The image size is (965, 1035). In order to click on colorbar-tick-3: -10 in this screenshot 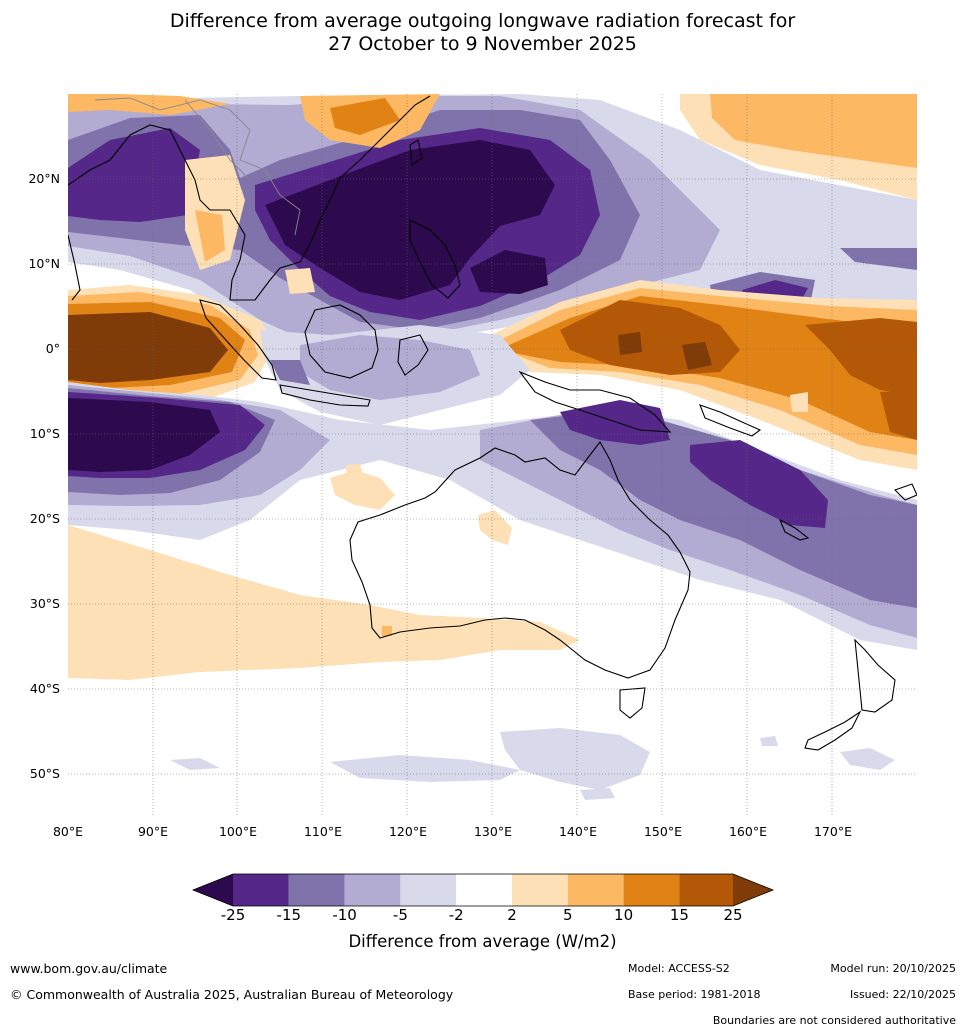, I will do `click(344, 915)`.